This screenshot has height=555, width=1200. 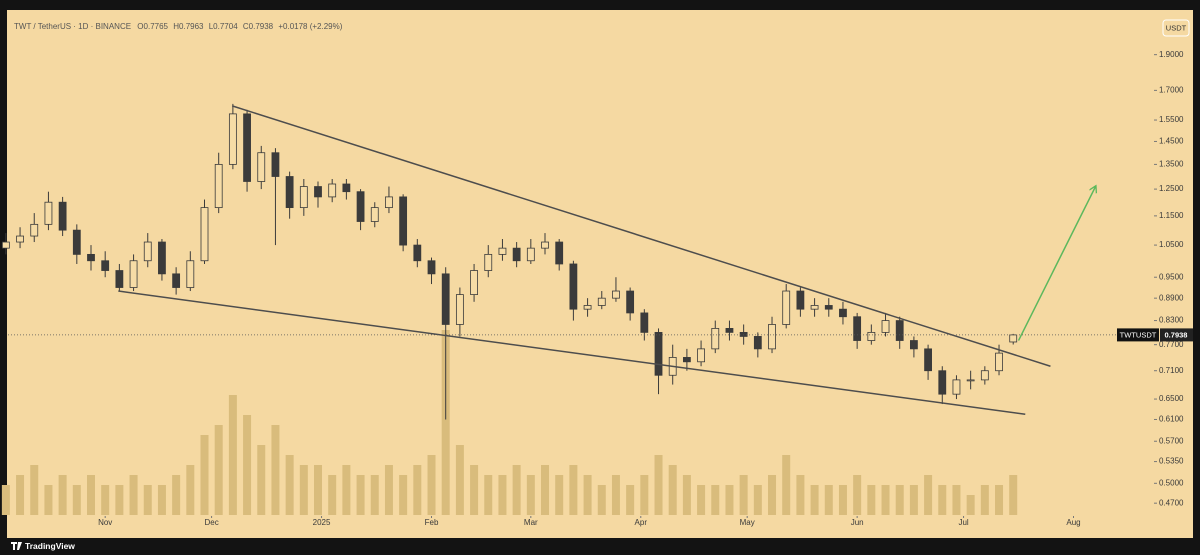 I want to click on x-tick-label: Aug, so click(x=1073, y=522).